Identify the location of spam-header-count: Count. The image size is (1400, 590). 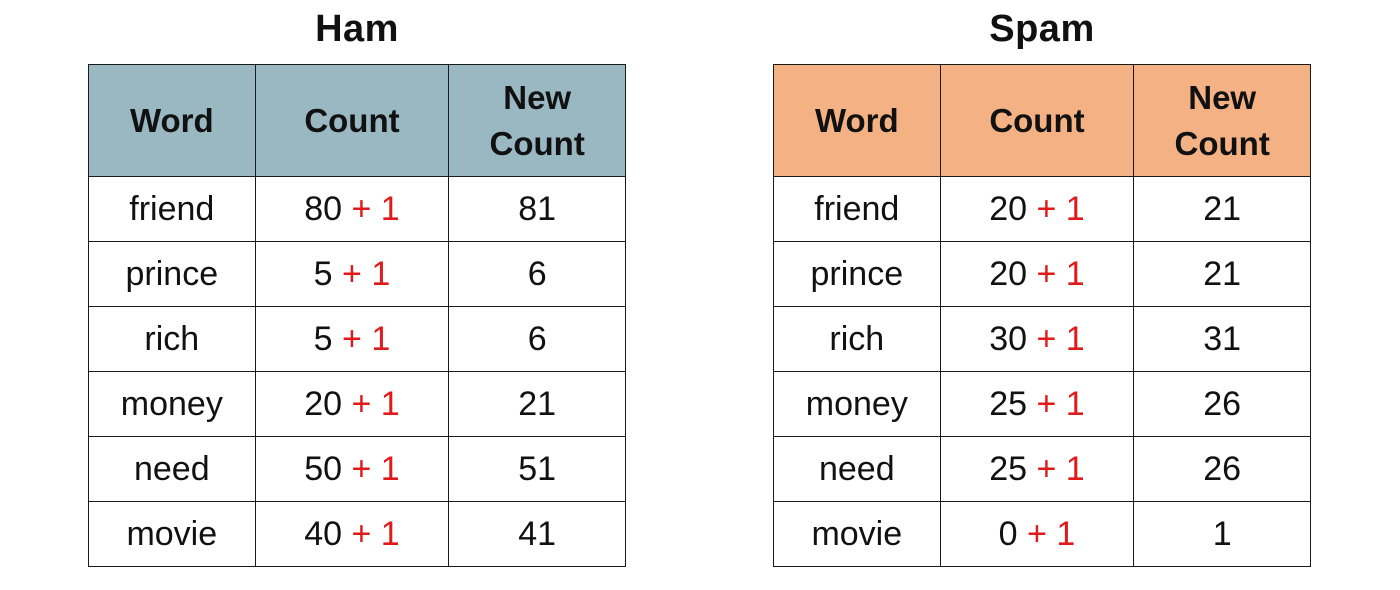
(1037, 120).